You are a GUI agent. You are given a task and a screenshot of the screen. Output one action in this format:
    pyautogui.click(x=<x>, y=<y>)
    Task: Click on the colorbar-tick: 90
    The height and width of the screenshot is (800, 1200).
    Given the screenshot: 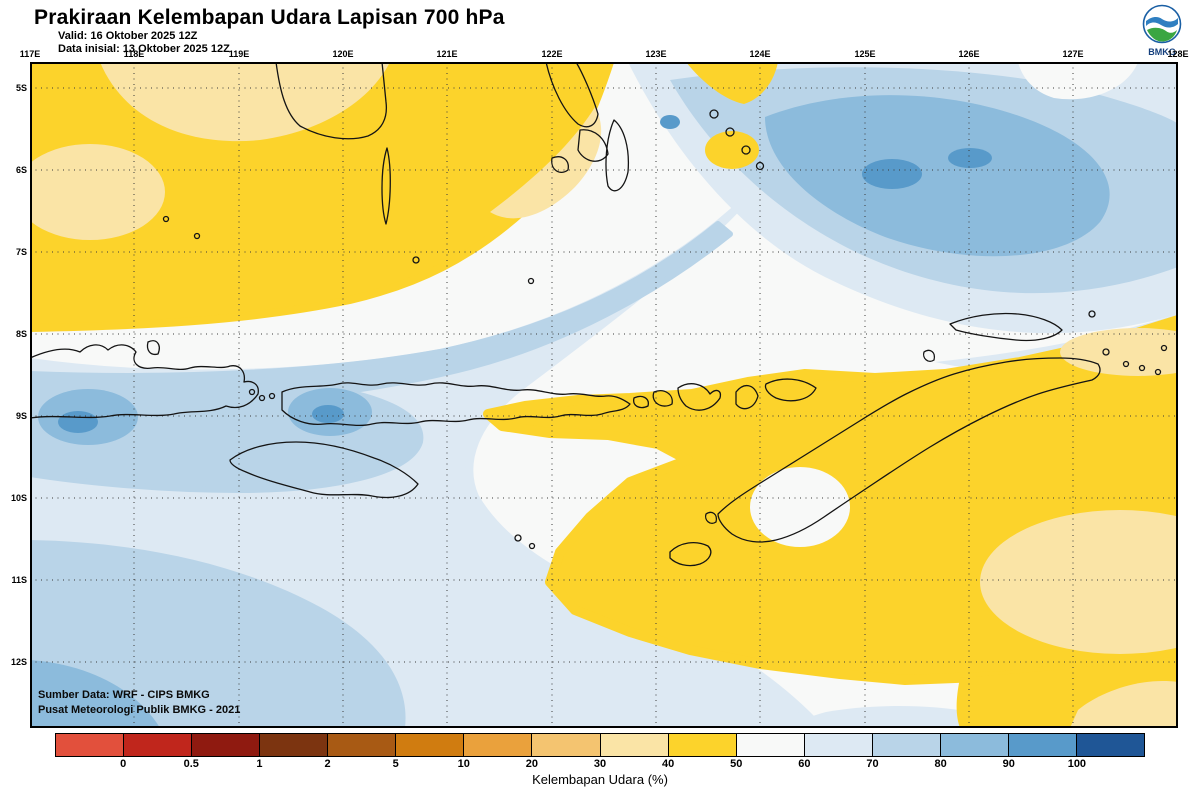 What is the action you would take?
    pyautogui.click(x=1008, y=764)
    